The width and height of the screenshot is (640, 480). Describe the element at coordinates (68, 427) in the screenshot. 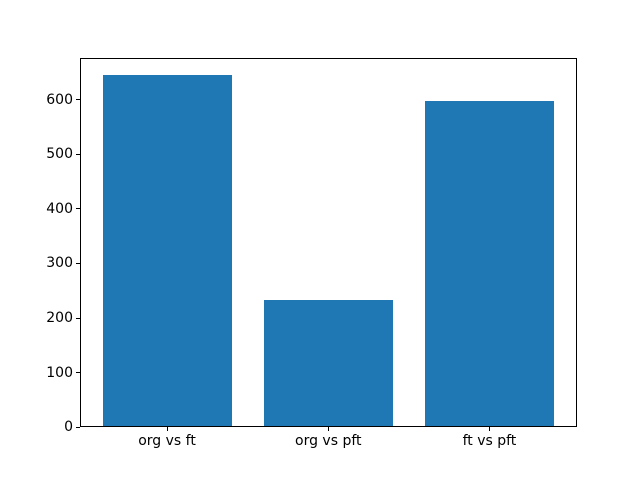

I see `y-tick-label-0: 0` at that location.